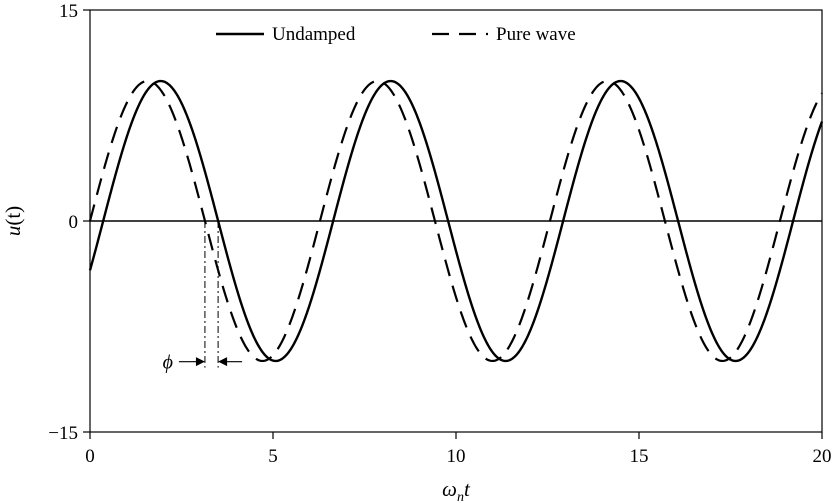  I want to click on x-tick-label: 0, so click(90, 456).